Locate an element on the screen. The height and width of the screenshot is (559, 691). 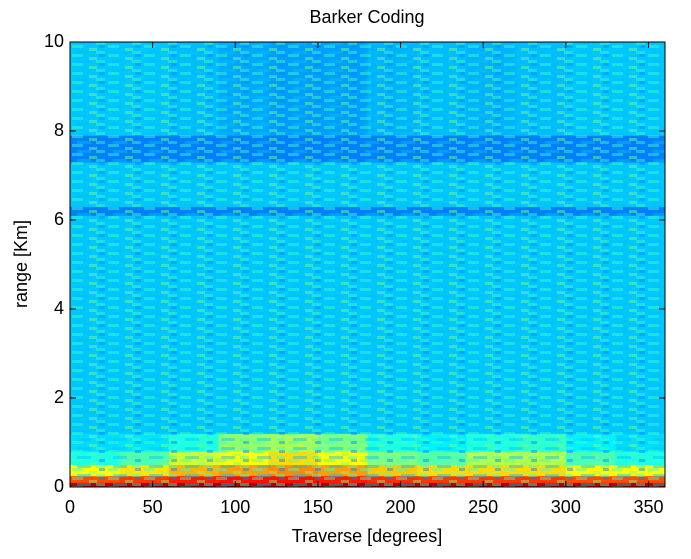
x-tick-label: 300 is located at coordinates (566, 507).